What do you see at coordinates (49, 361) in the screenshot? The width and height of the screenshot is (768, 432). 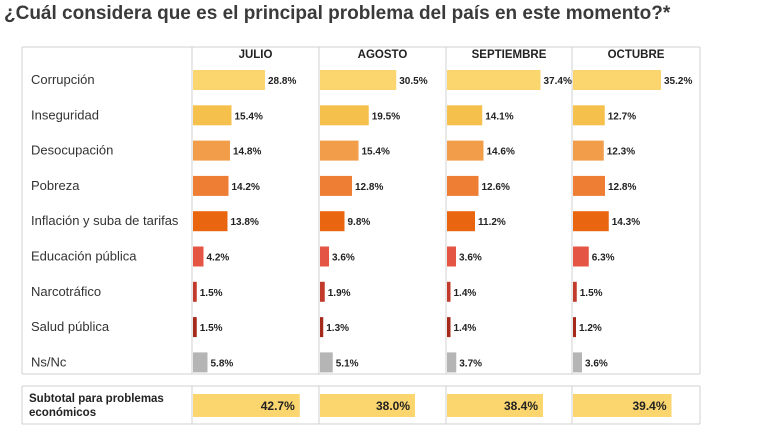 I see `category-label: Ns/Nc` at bounding box center [49, 361].